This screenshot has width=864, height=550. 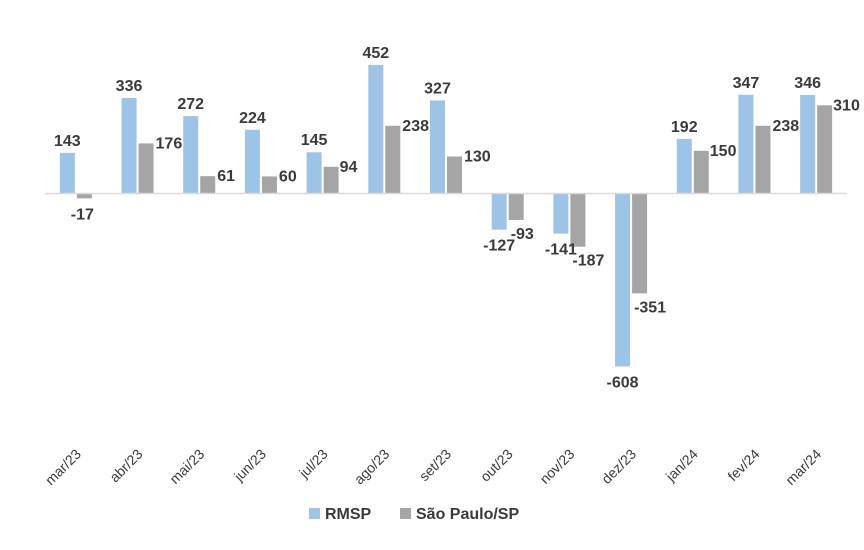 What do you see at coordinates (561, 250) in the screenshot?
I see `data-label-rmsp: -141` at bounding box center [561, 250].